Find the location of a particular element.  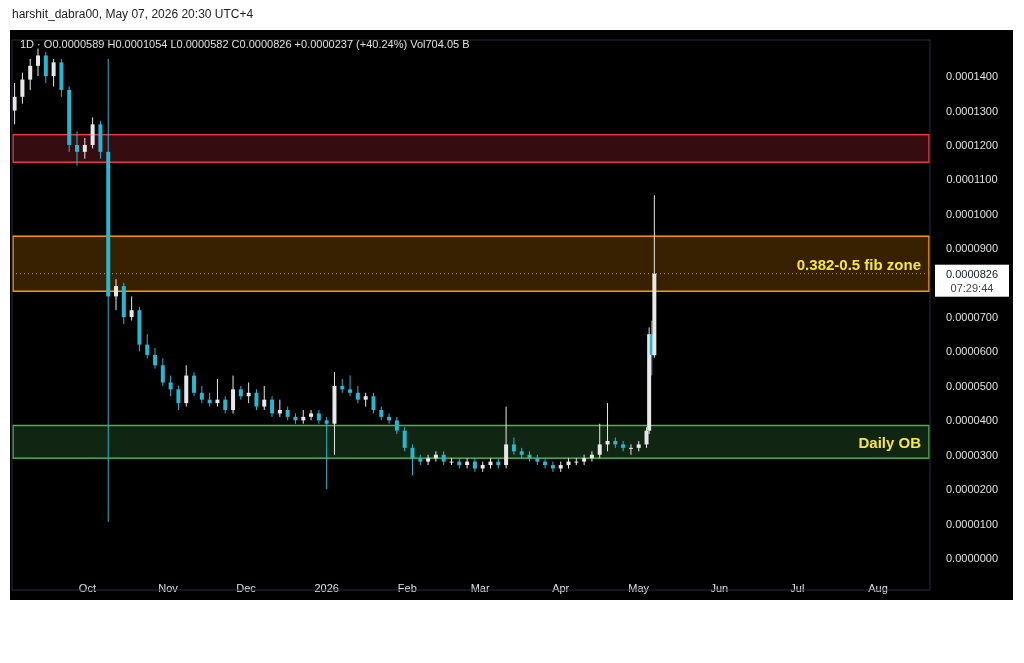

y-tick-label: 0.0001000 is located at coordinates (972, 213).